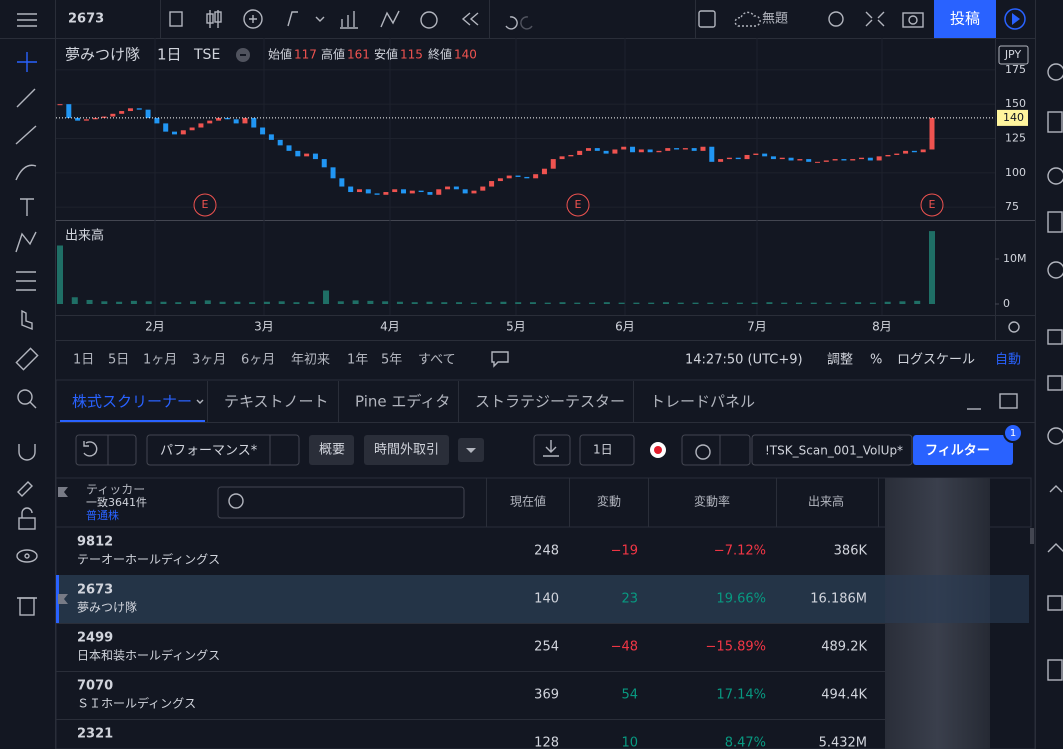 This screenshot has width=1063, height=749. I want to click on replay-button, so click(1015, 19).